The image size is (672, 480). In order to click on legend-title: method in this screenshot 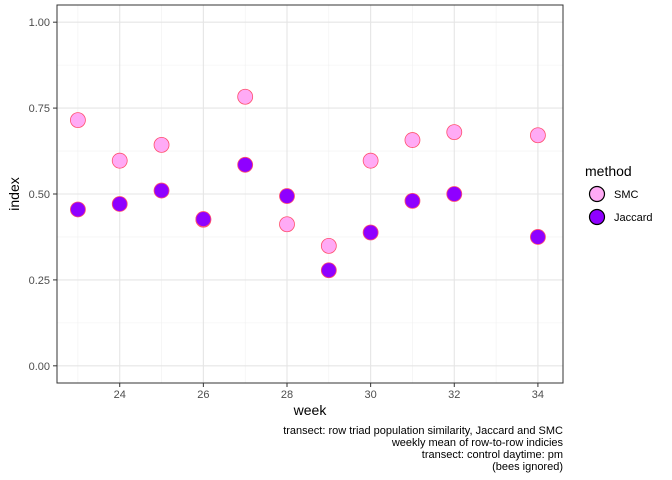, I will do `click(608, 171)`.